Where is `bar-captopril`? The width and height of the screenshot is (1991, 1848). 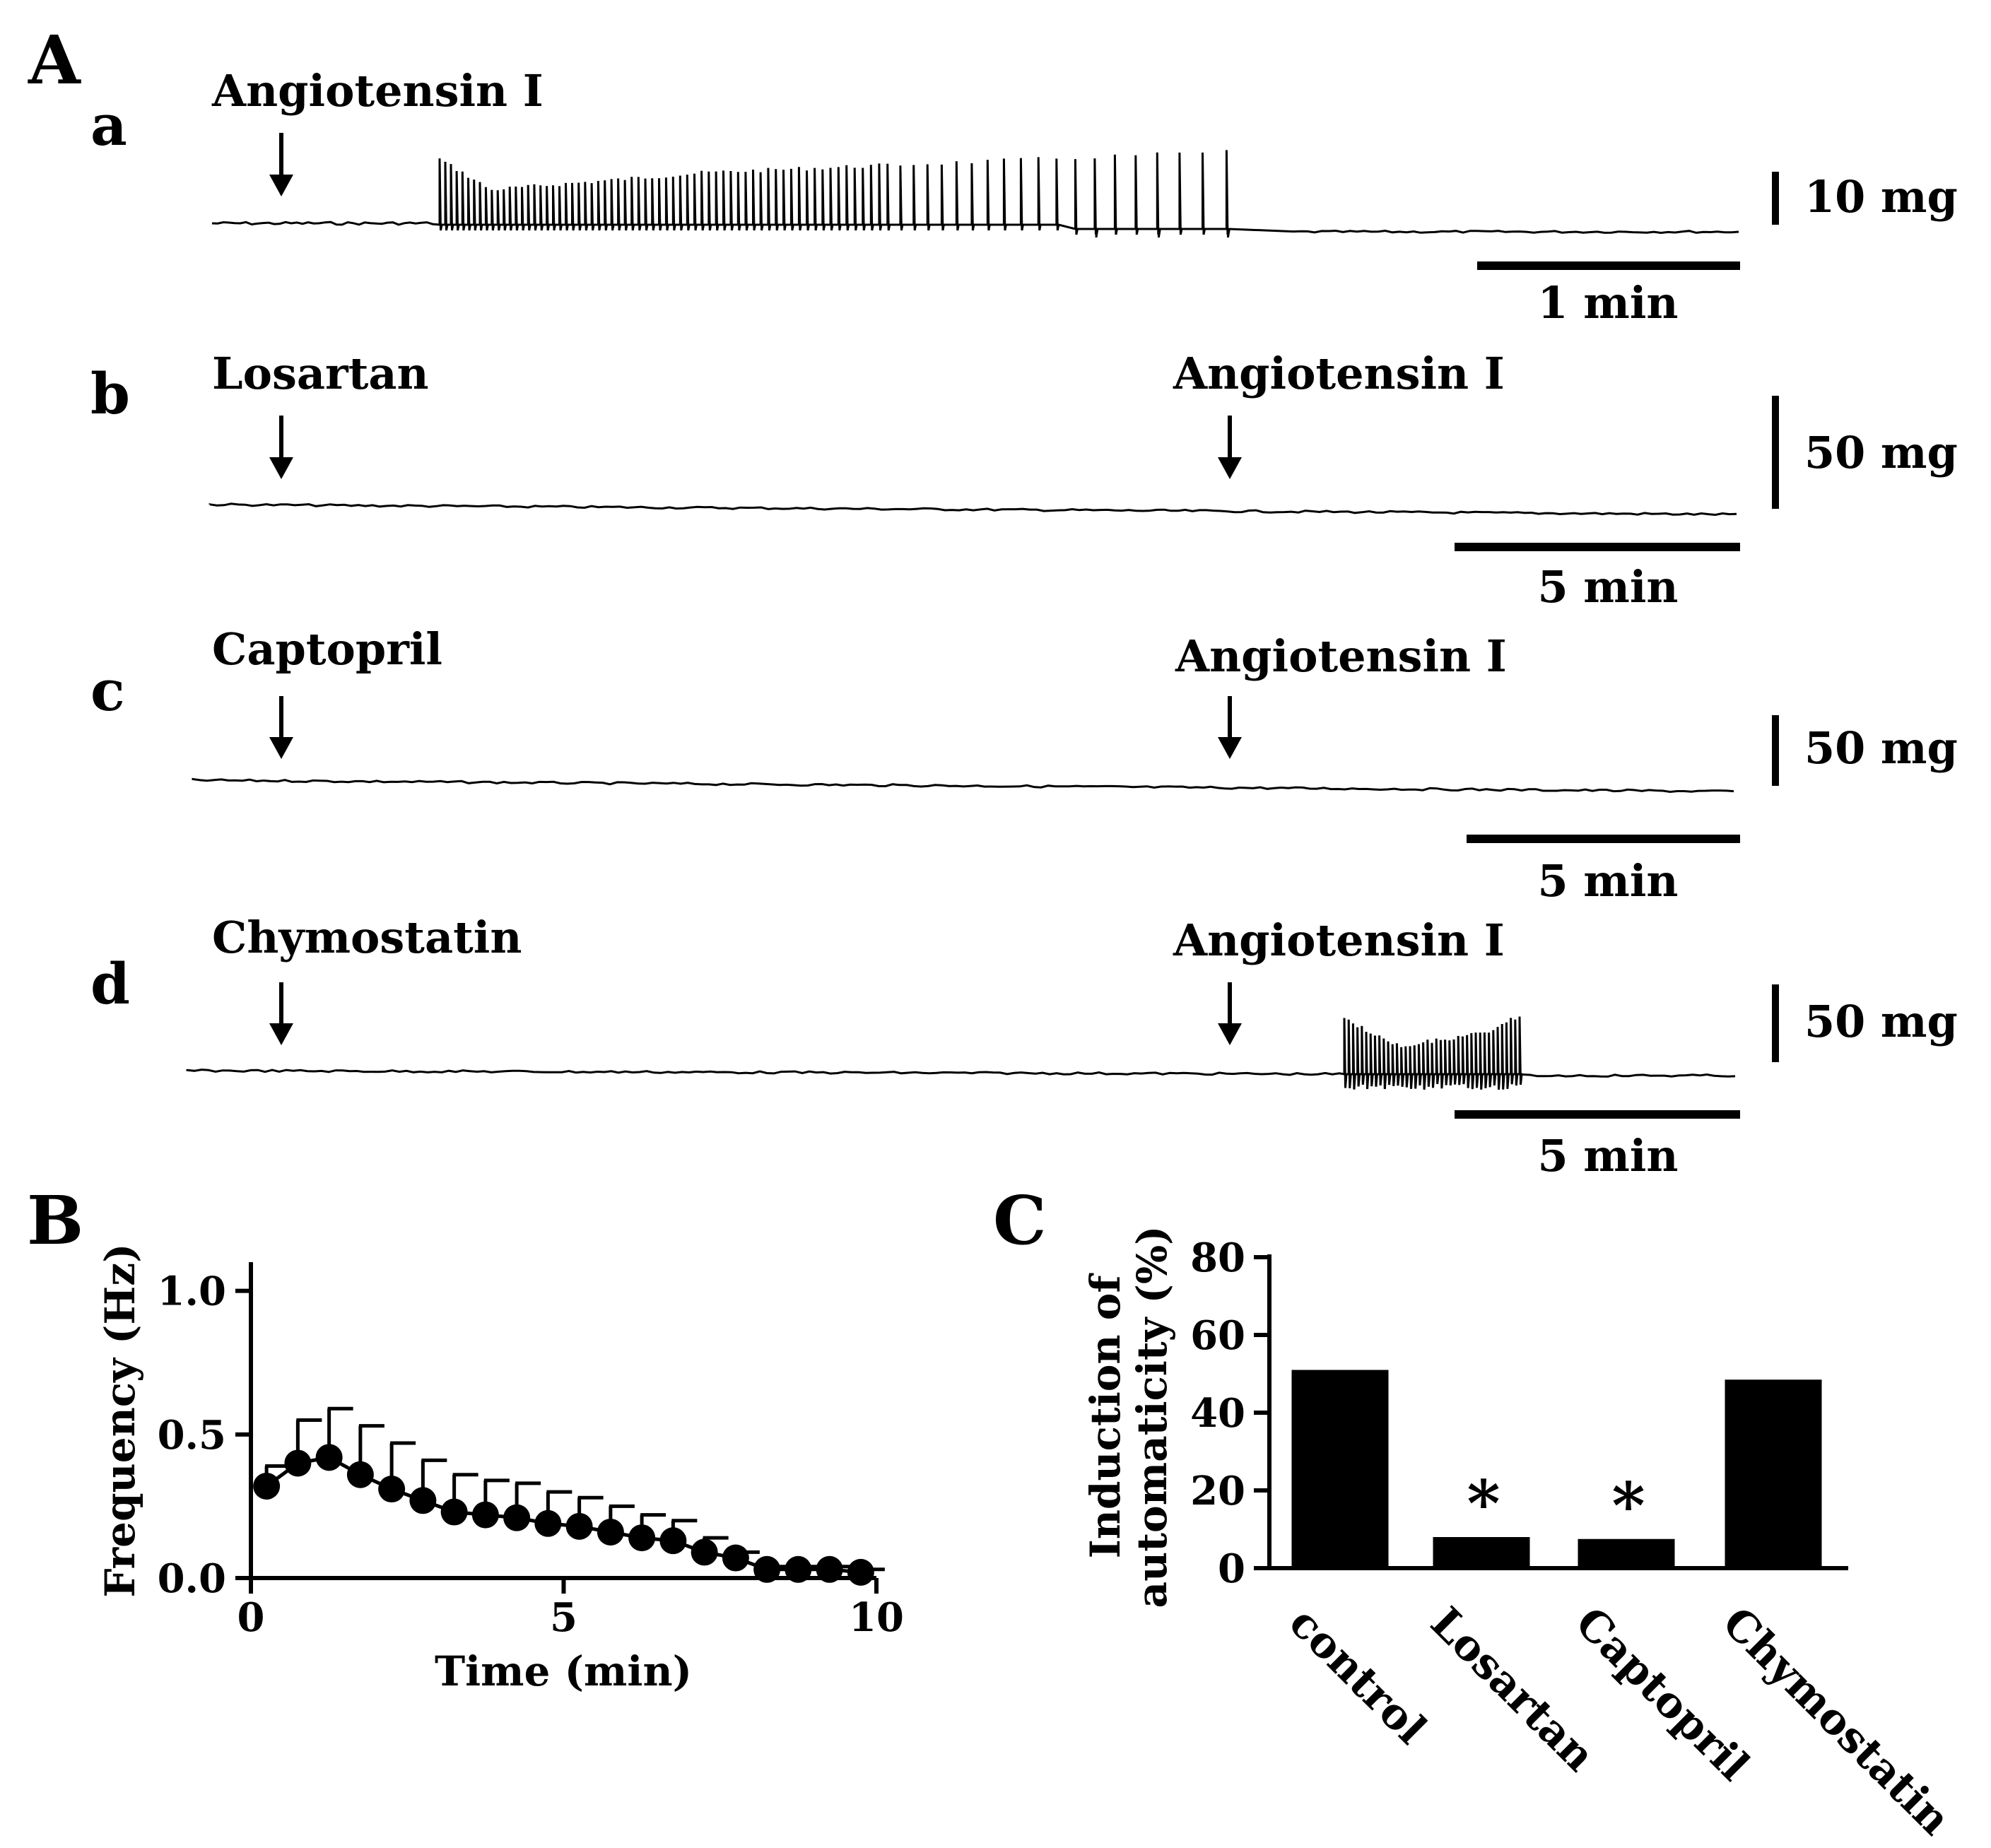
bar-captopril is located at coordinates (1626, 1553).